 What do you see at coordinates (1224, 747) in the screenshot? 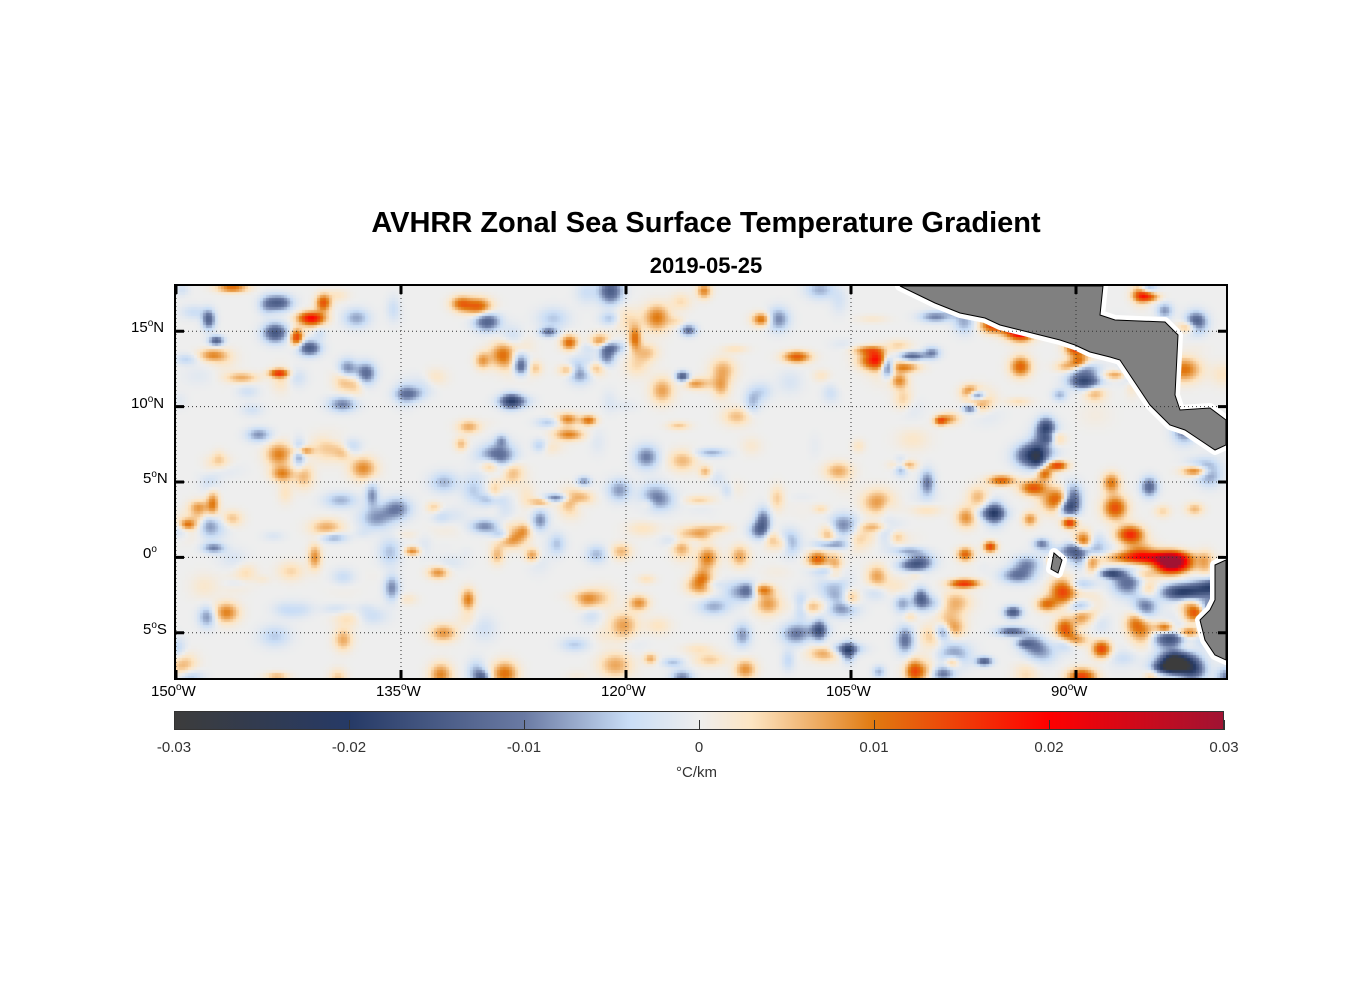
I see `colorbar-tick-label: 0.03` at bounding box center [1224, 747].